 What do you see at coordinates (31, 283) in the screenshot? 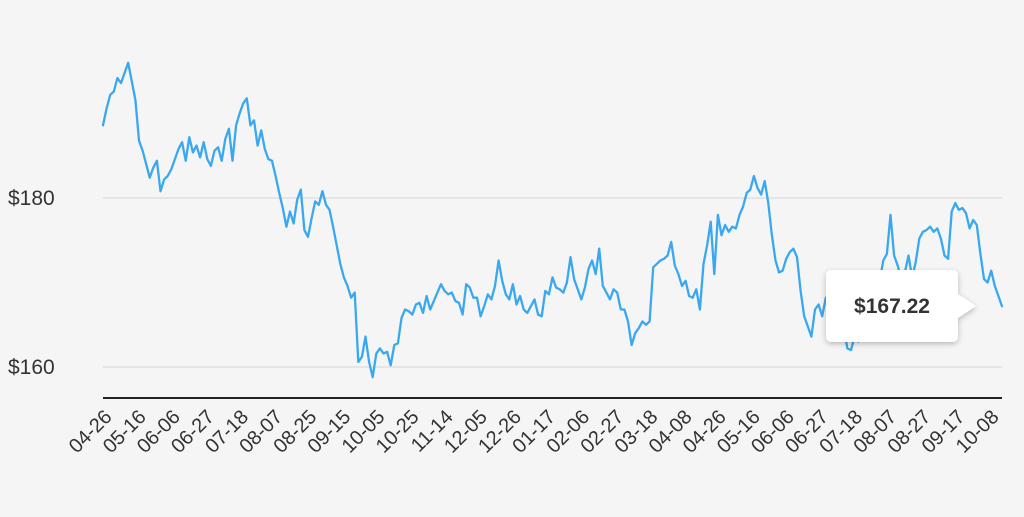
I see `y-axis-labels: $160 $180` at bounding box center [31, 283].